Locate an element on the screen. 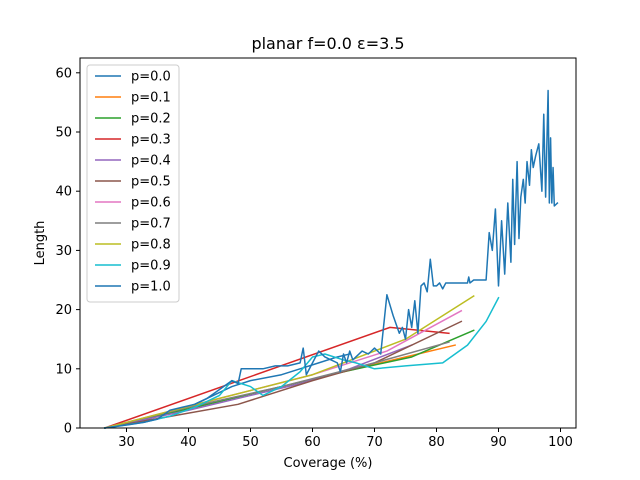  x-tick-label: 30 is located at coordinates (126, 442).